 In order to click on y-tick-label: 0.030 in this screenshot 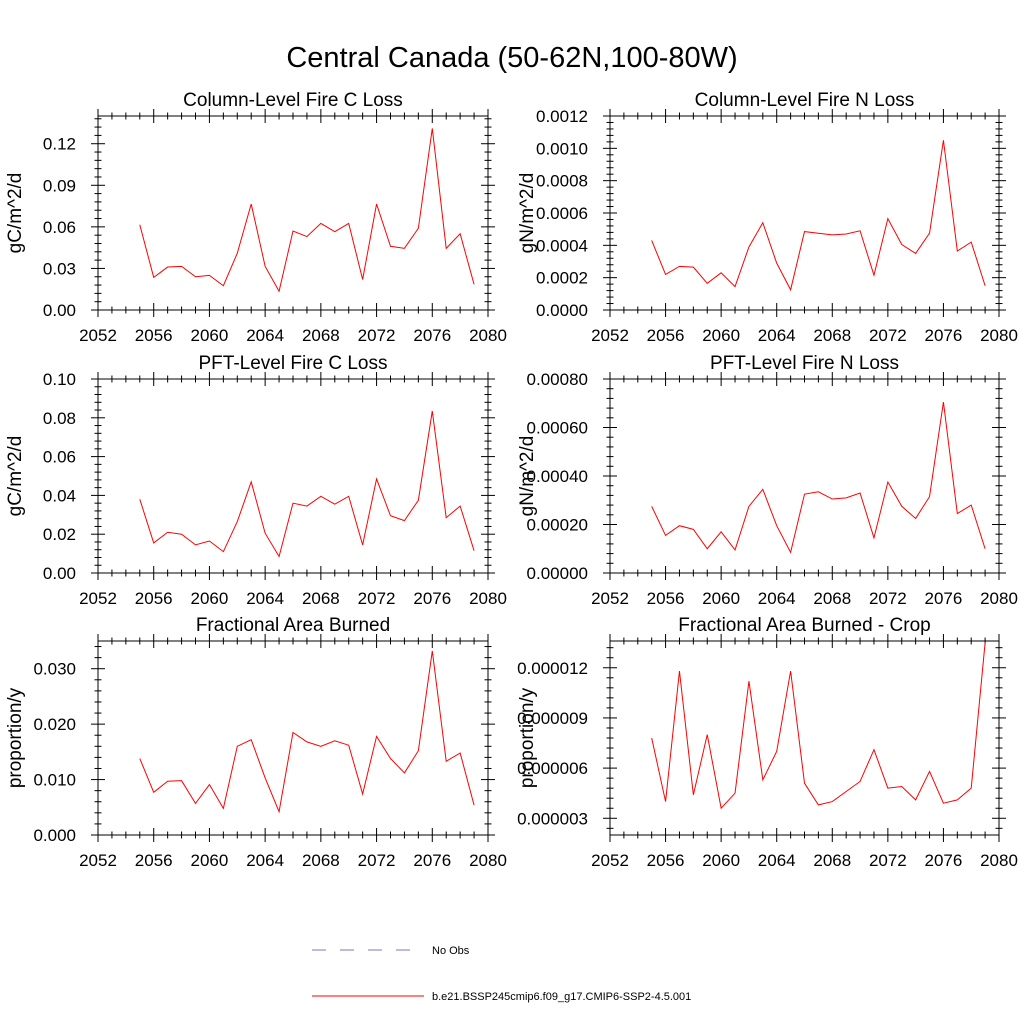, I will do `click(54, 669)`.